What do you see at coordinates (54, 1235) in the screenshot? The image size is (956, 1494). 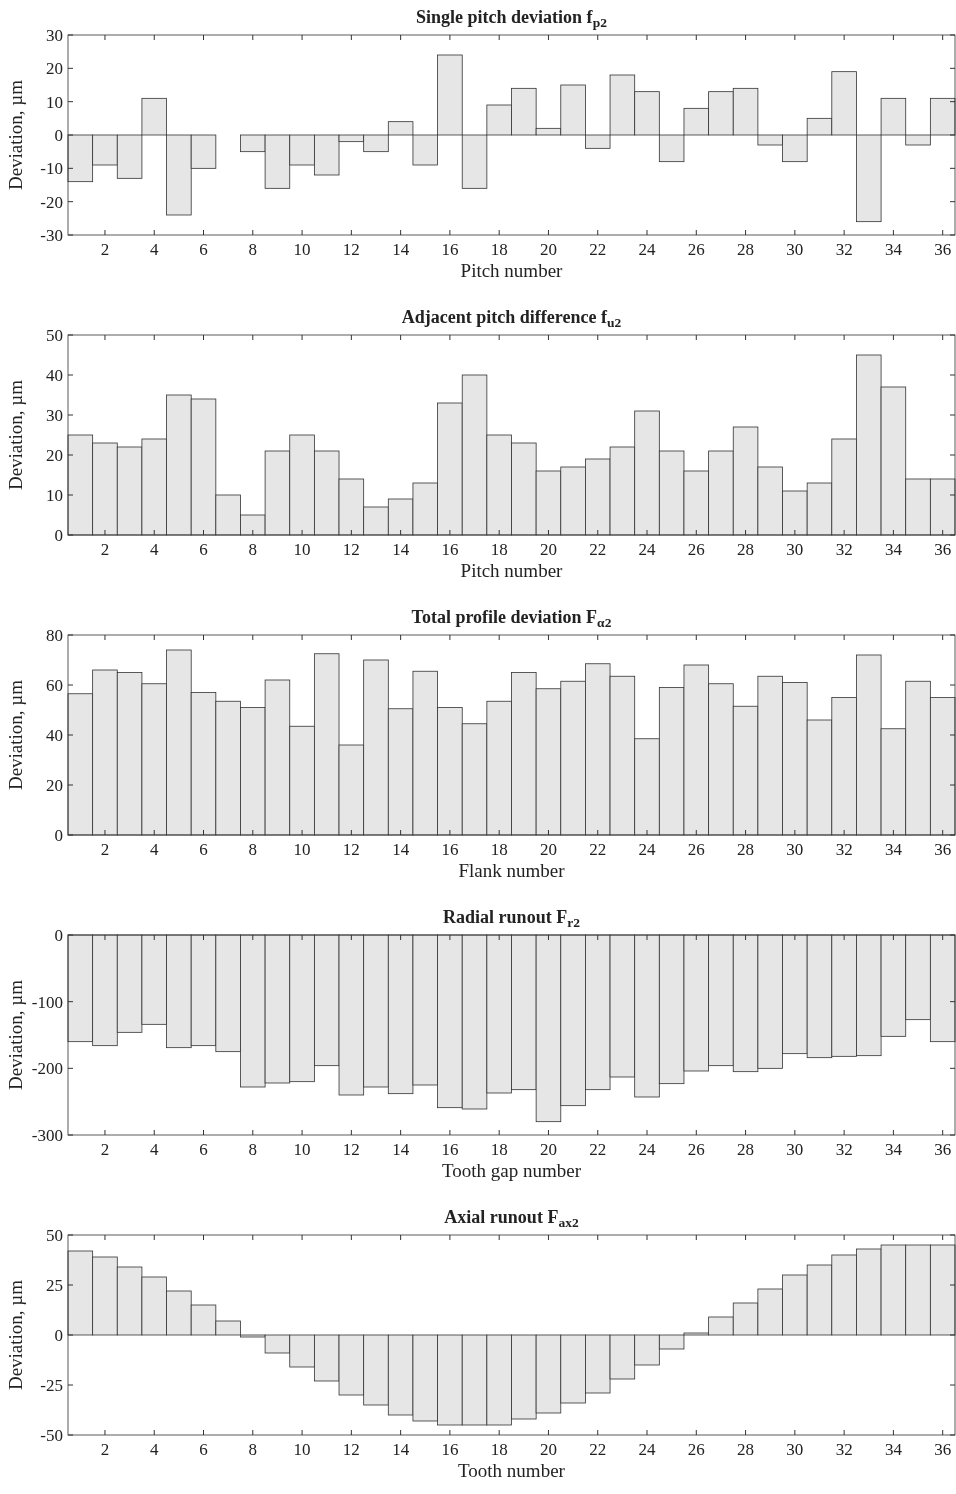 I see `y-tick-label: 50` at bounding box center [54, 1235].